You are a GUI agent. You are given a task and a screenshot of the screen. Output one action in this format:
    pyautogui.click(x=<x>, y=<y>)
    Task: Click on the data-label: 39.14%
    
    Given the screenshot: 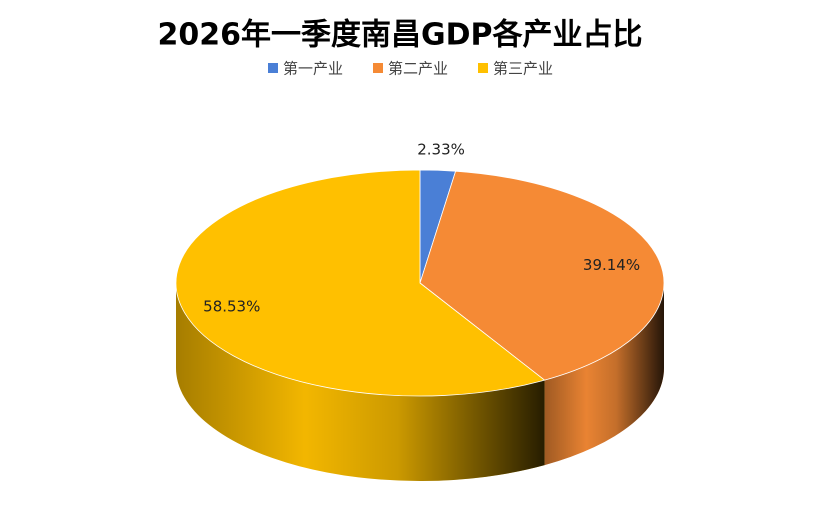 What is the action you would take?
    pyautogui.click(x=611, y=265)
    